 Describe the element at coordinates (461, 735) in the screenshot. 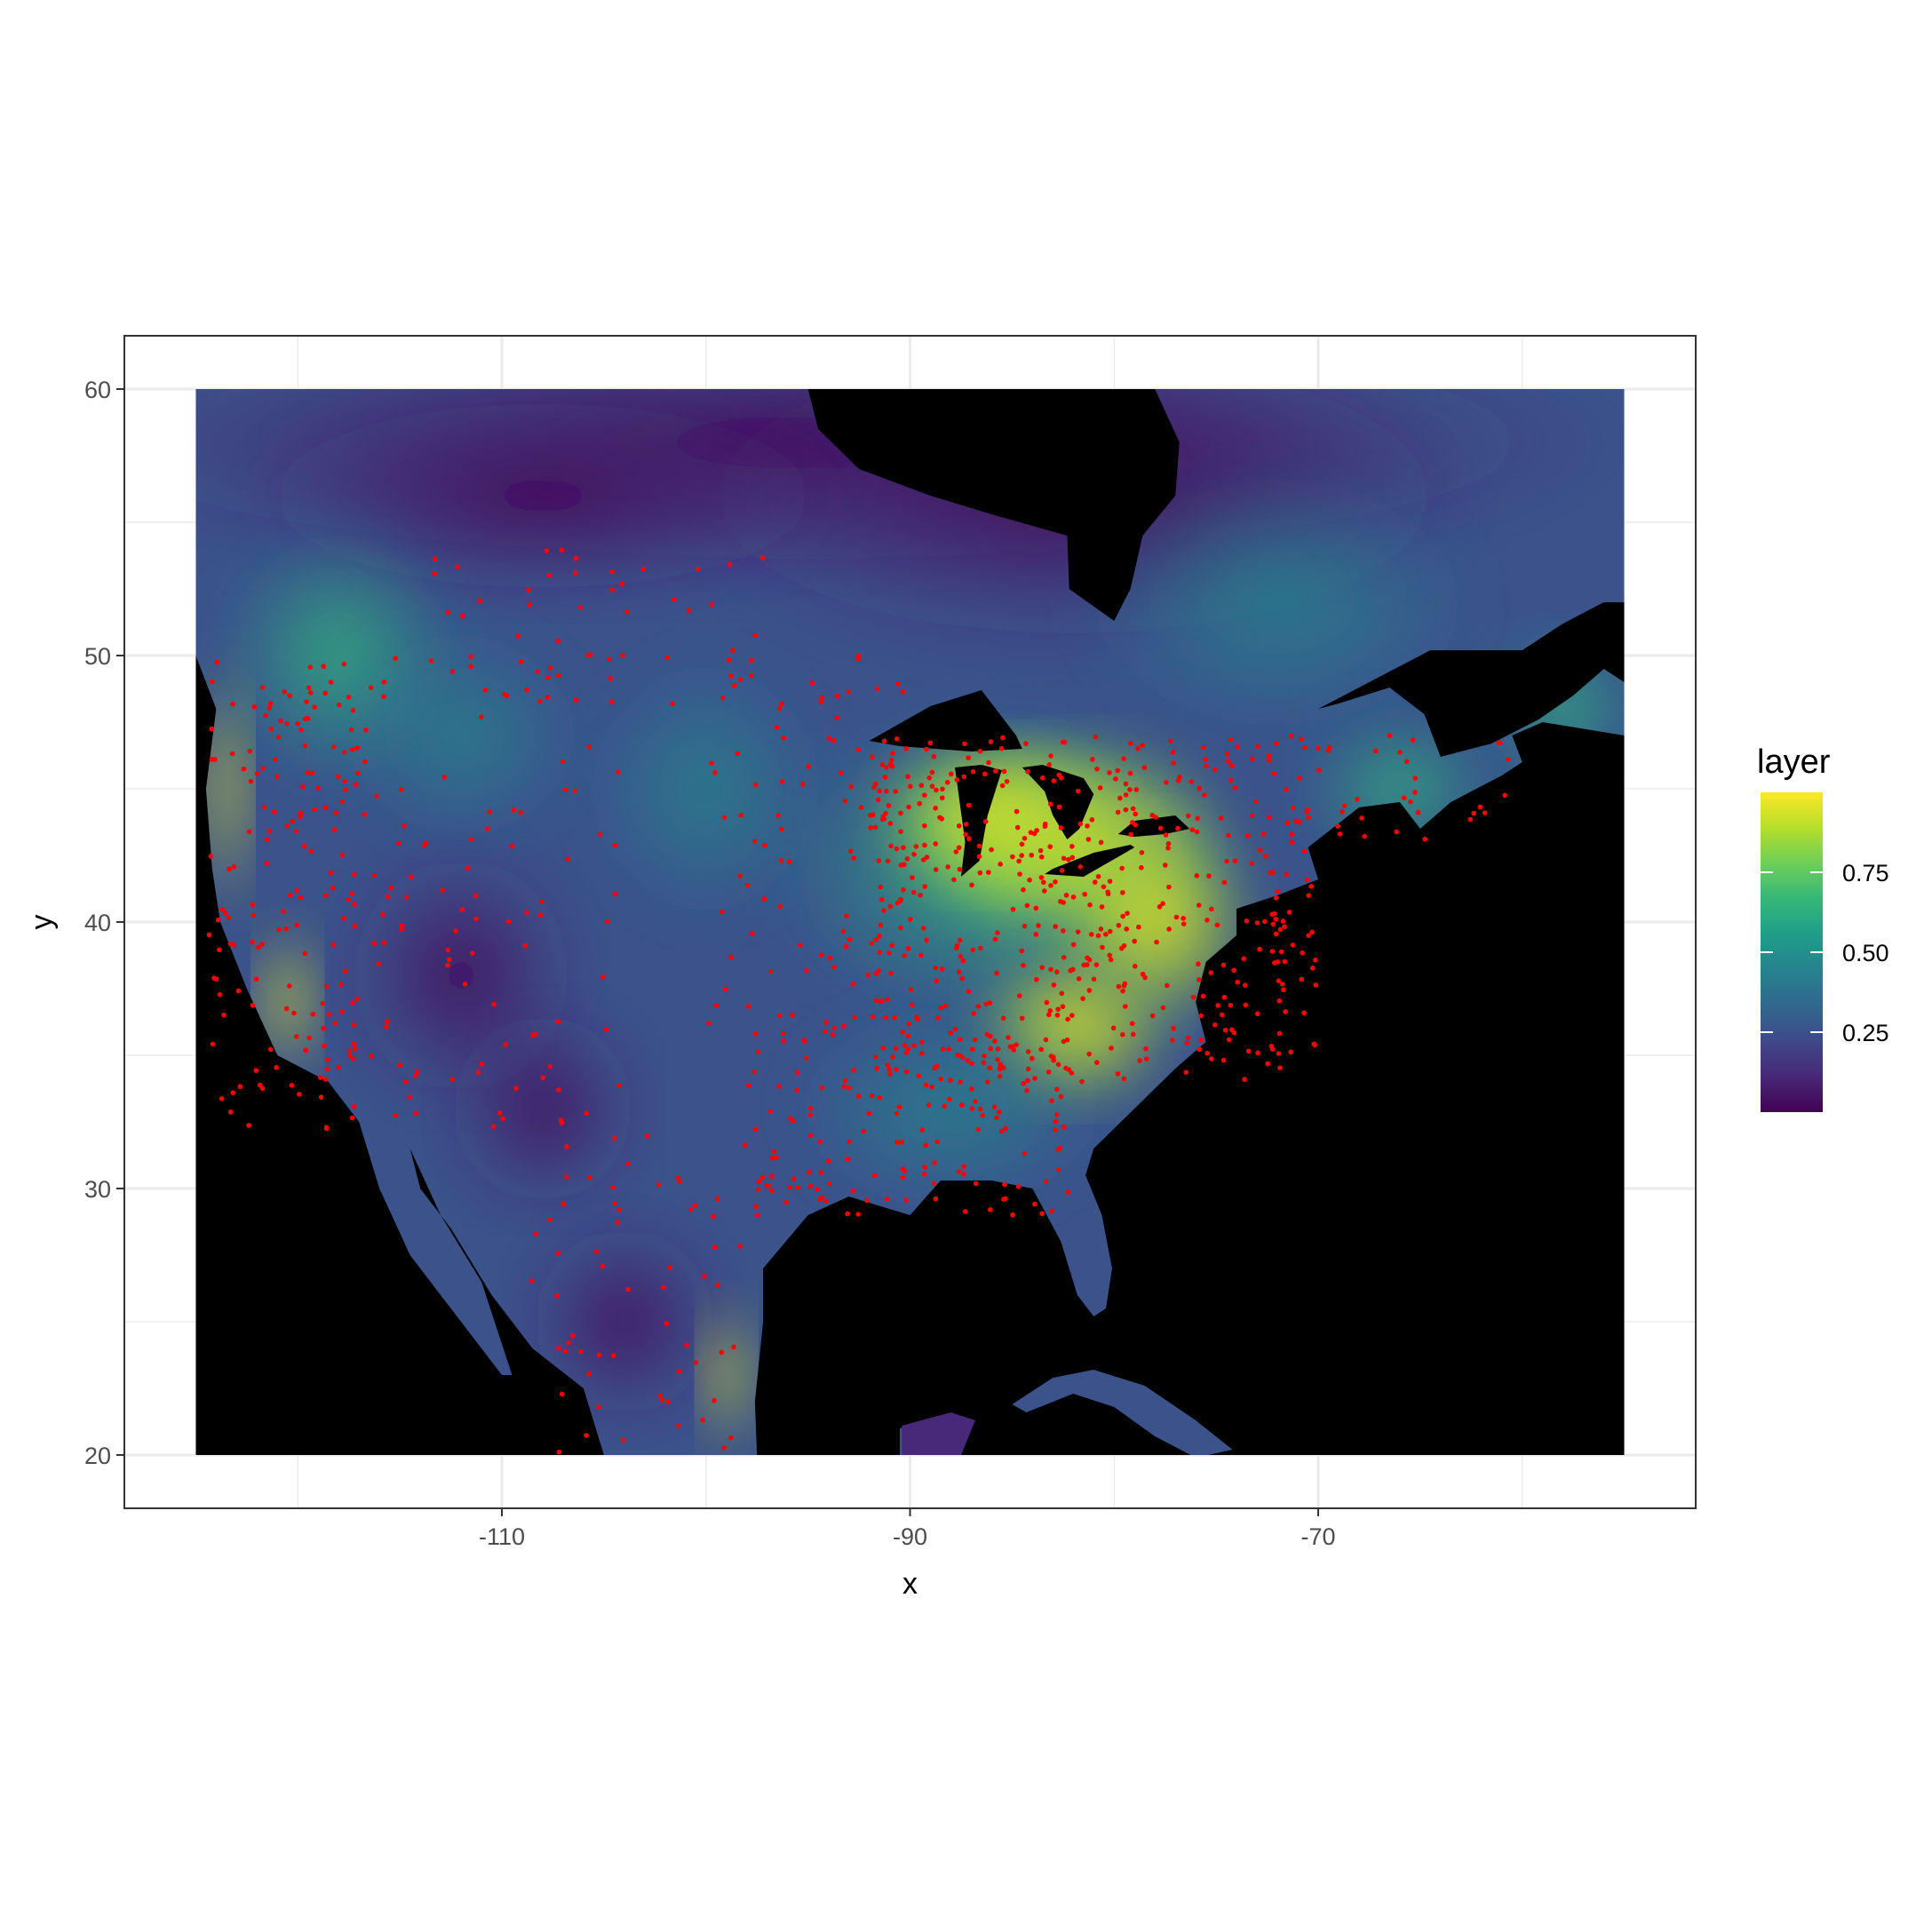

I see `raster-west-teal` at that location.